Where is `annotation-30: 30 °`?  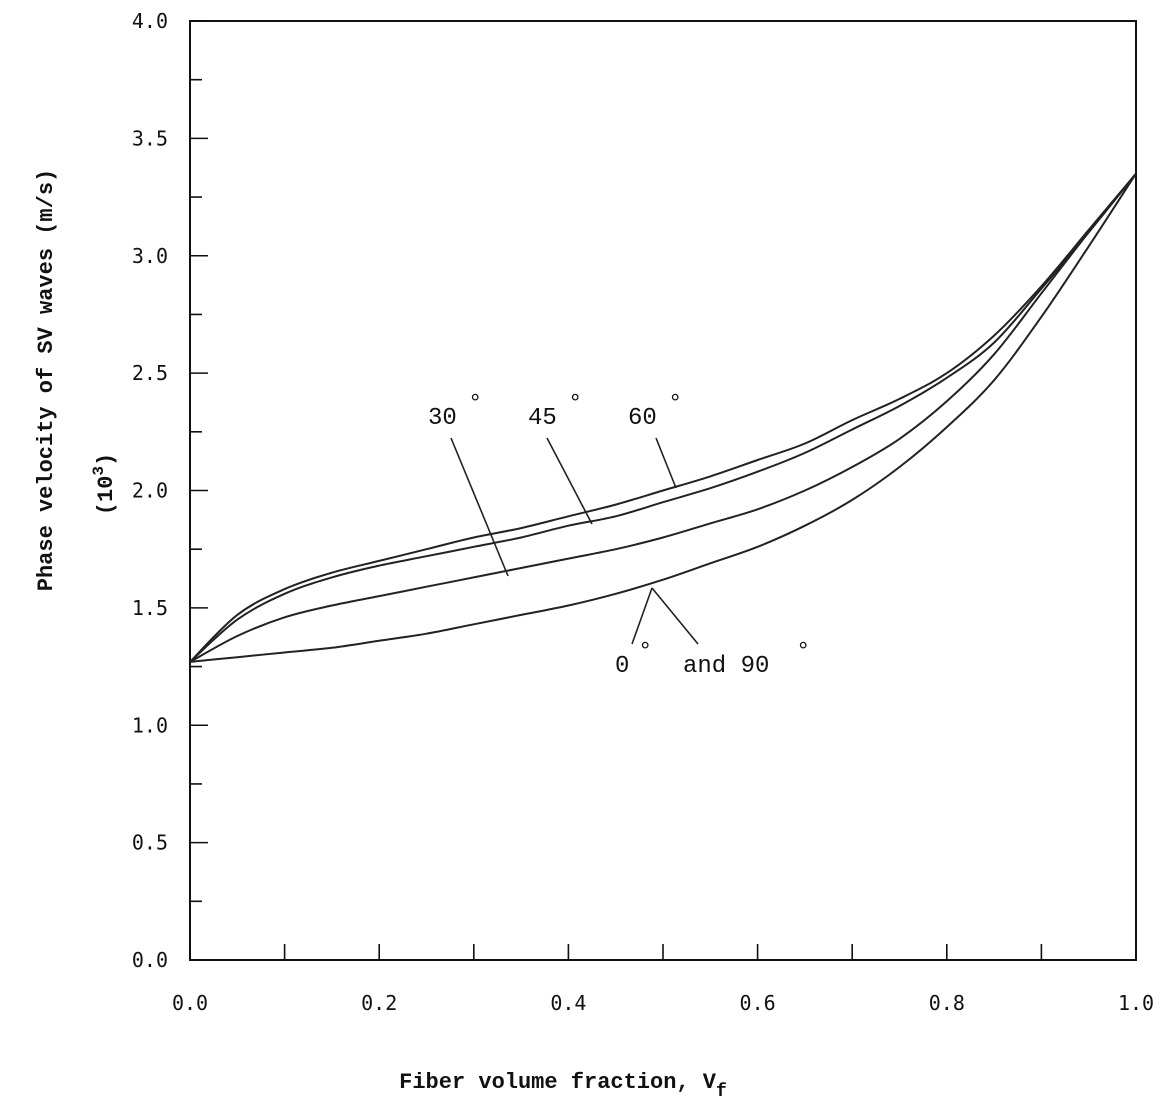
annotation-30: 30 ° is located at coordinates (468, 484).